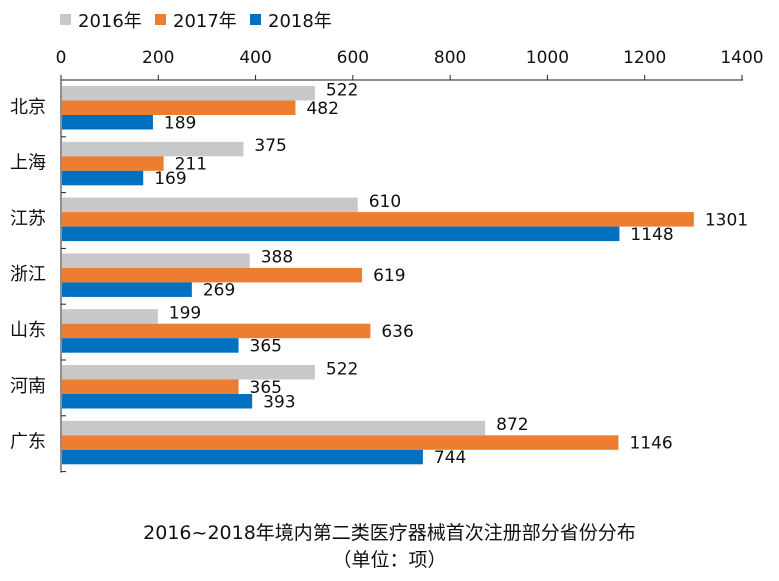 The width and height of the screenshot is (779, 581). What do you see at coordinates (28, 218) in the screenshot?
I see `category-label: 江苏` at bounding box center [28, 218].